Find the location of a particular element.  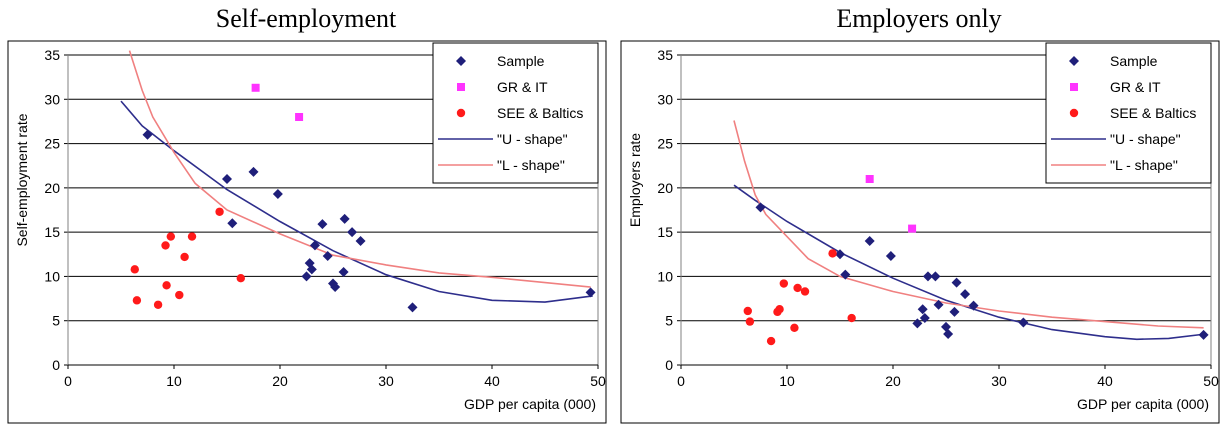

series-gr-it is located at coordinates (891, 204).